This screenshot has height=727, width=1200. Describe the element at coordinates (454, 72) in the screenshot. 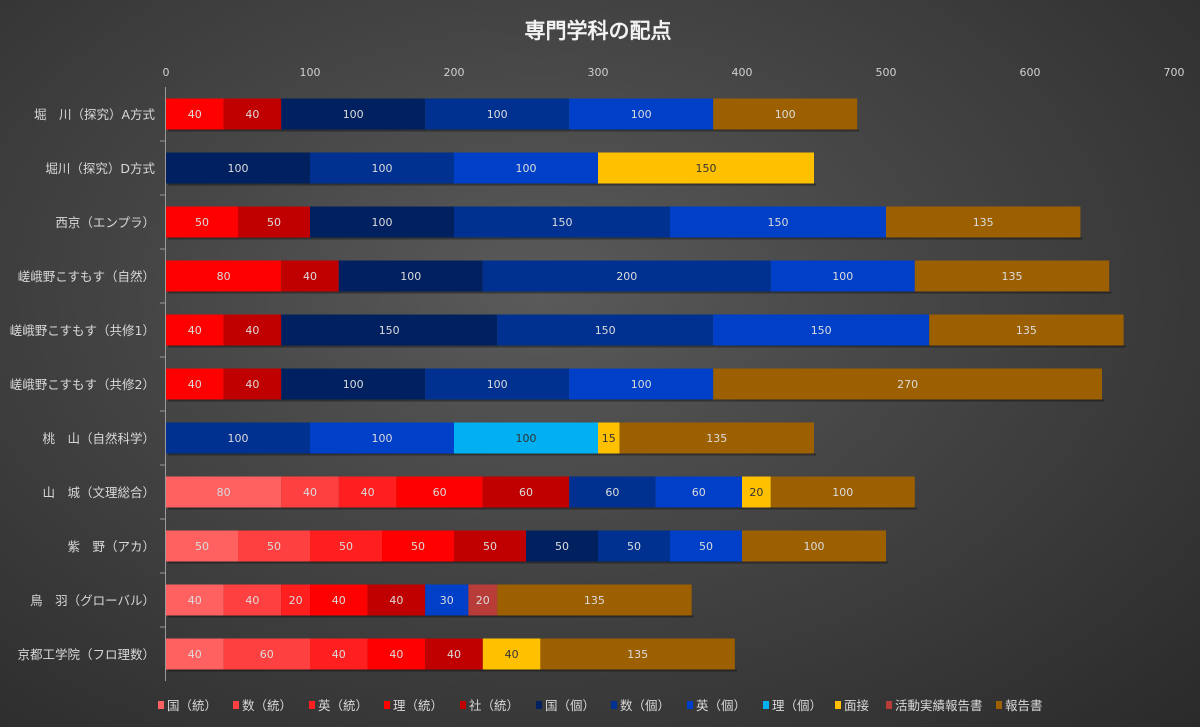

I see `x-tick-label: 200` at that location.